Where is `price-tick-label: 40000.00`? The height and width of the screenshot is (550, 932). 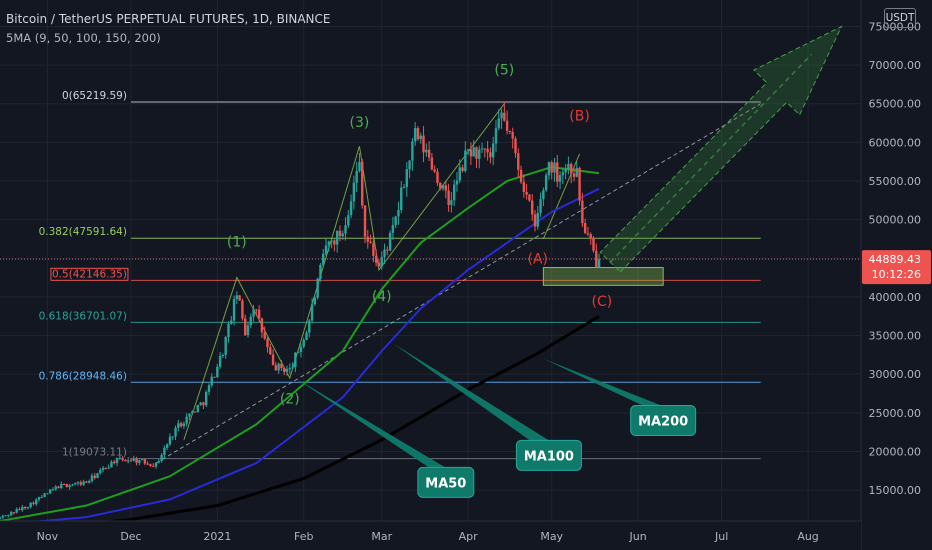
price-tick-label: 40000.00 is located at coordinates (895, 297).